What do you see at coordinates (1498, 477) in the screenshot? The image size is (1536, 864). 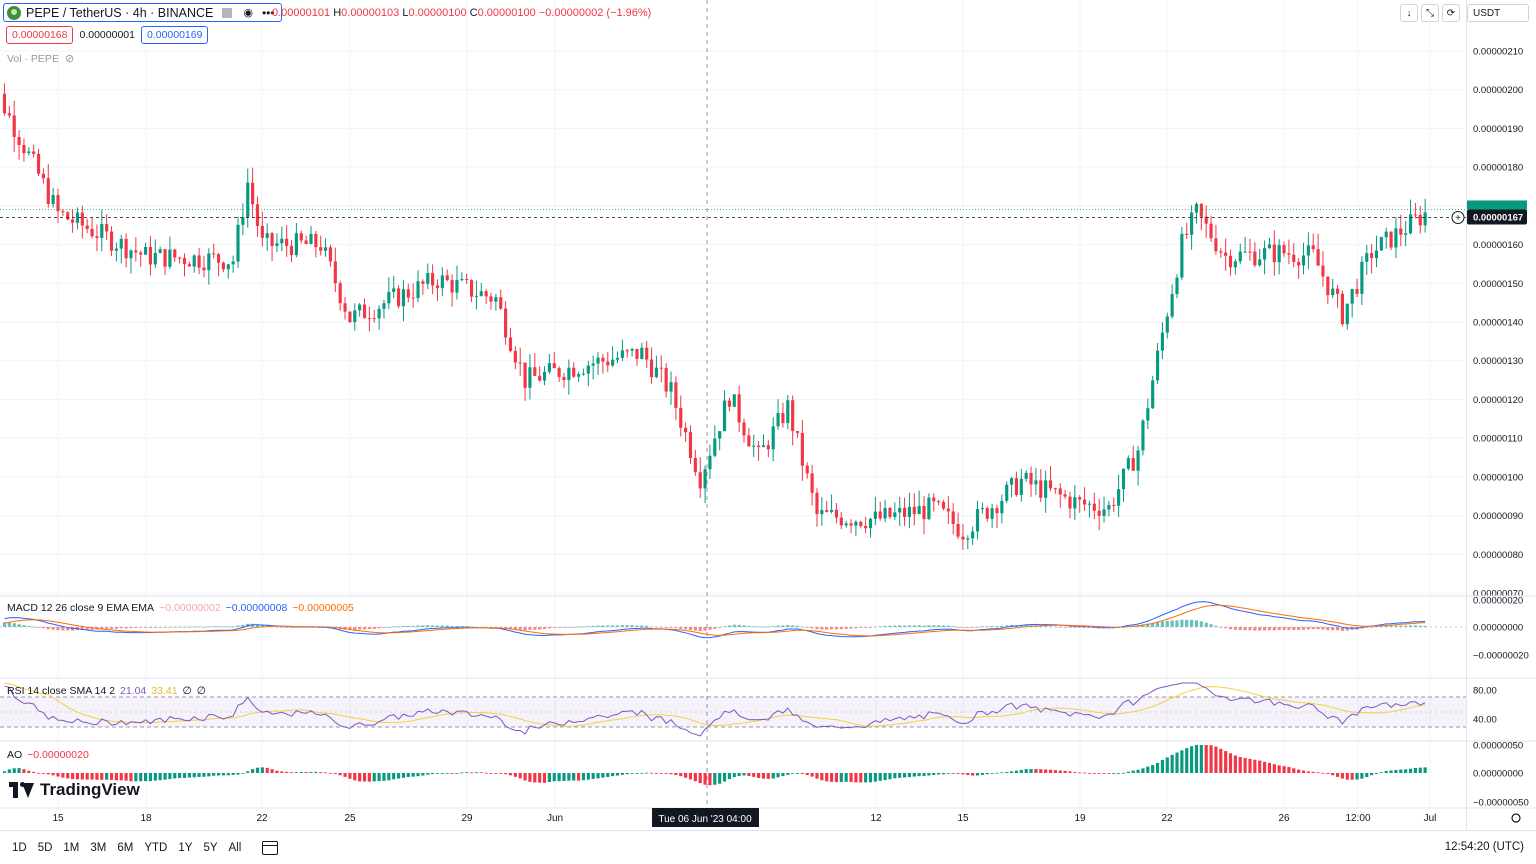 I see `price-tick-label: 0.00000100` at bounding box center [1498, 477].